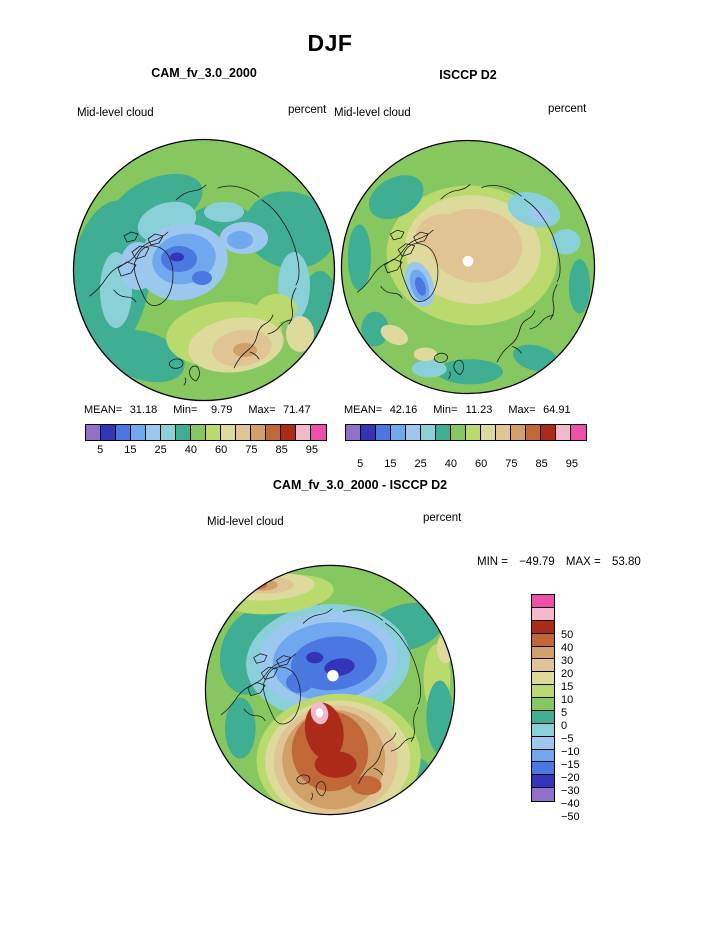 The height and width of the screenshot is (935, 723). Describe the element at coordinates (567, 739) in the screenshot. I see `colorbar-tick-label: −5` at that location.